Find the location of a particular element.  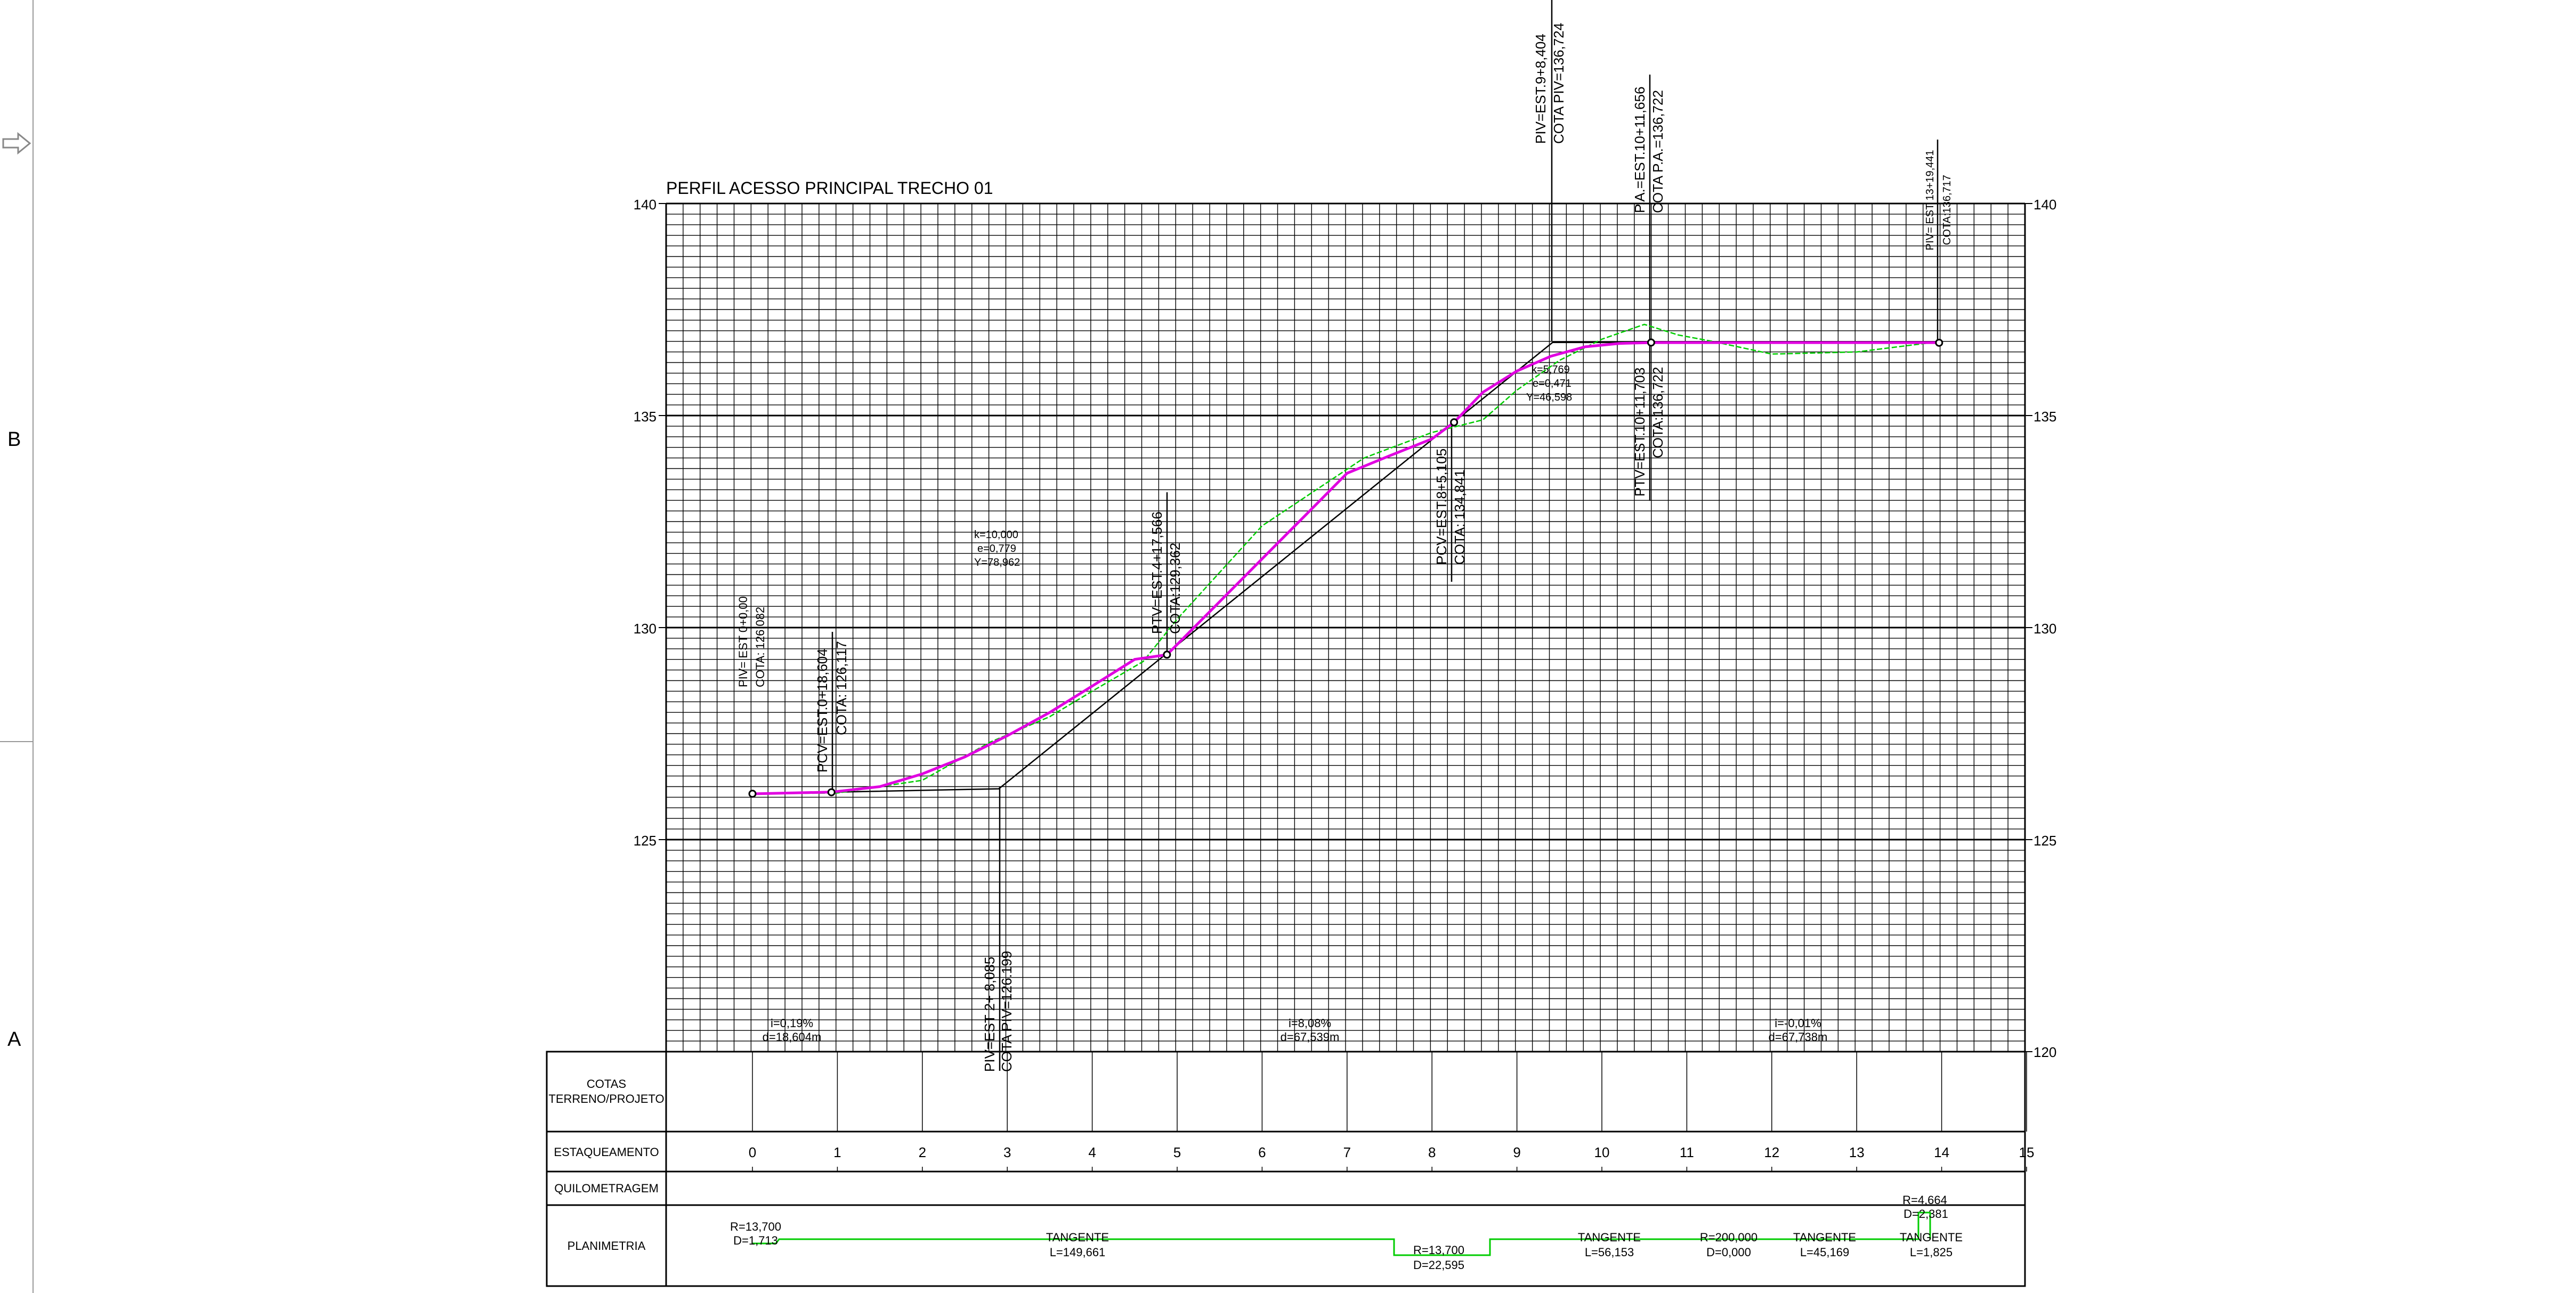

y-tick-label-125: 125 is located at coordinates (645, 841).